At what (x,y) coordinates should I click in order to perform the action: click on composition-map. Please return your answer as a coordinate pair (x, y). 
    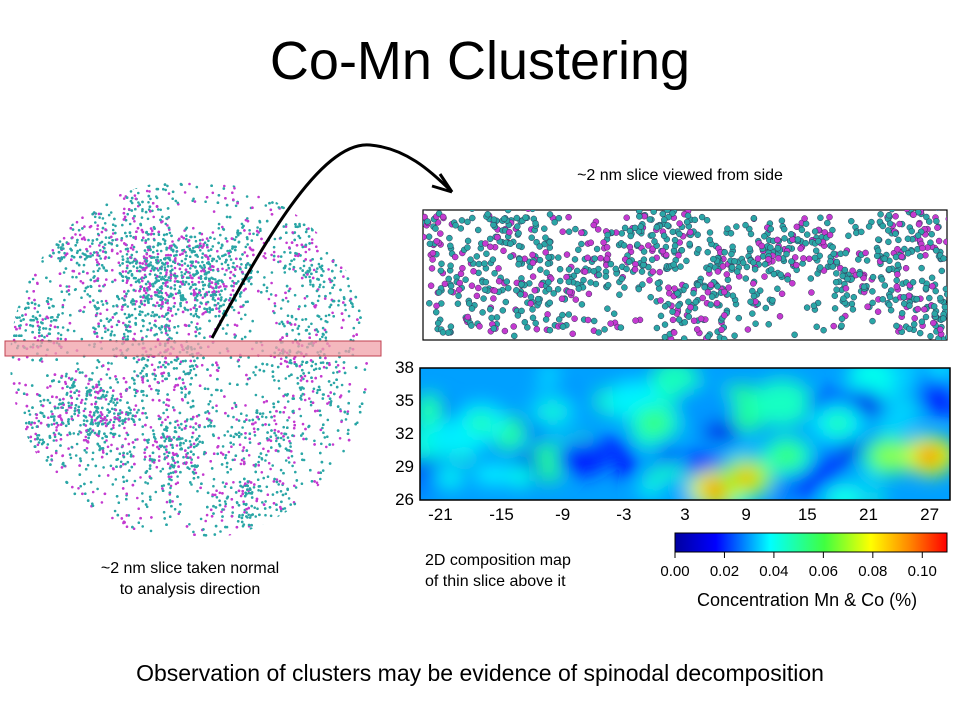
    Looking at the image, I should click on (685, 434).